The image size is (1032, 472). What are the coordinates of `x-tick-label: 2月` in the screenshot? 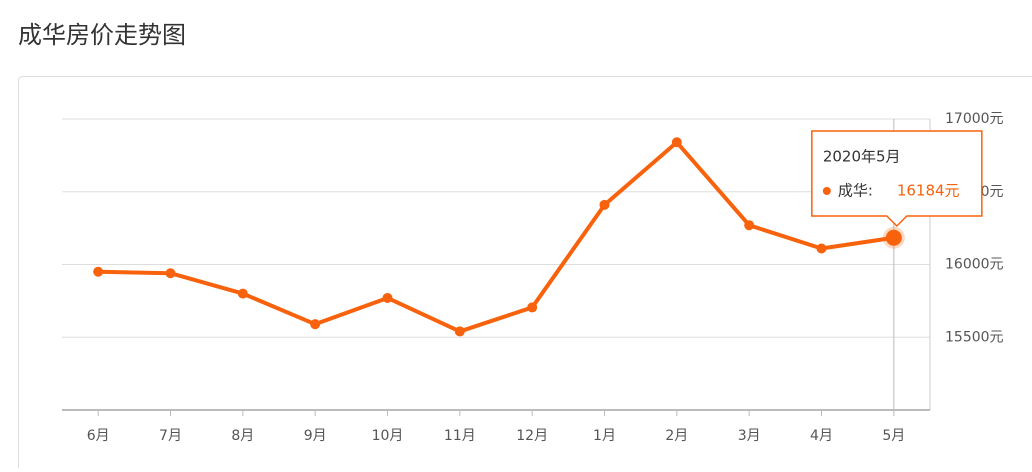 It's located at (676, 436).